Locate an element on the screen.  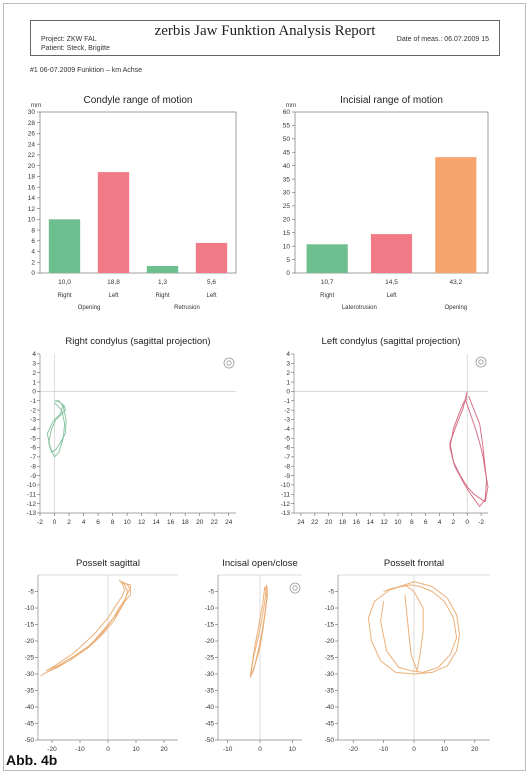
x-tick-label: -20 is located at coordinates (353, 749).